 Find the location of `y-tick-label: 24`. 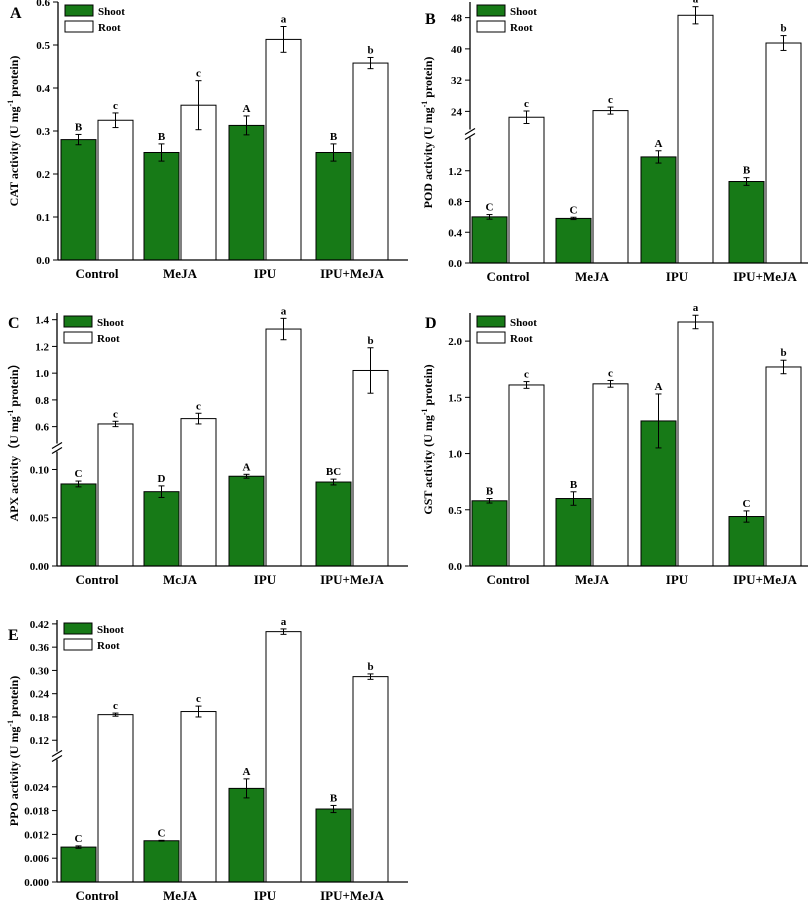

y-tick-label: 24 is located at coordinates (457, 112).